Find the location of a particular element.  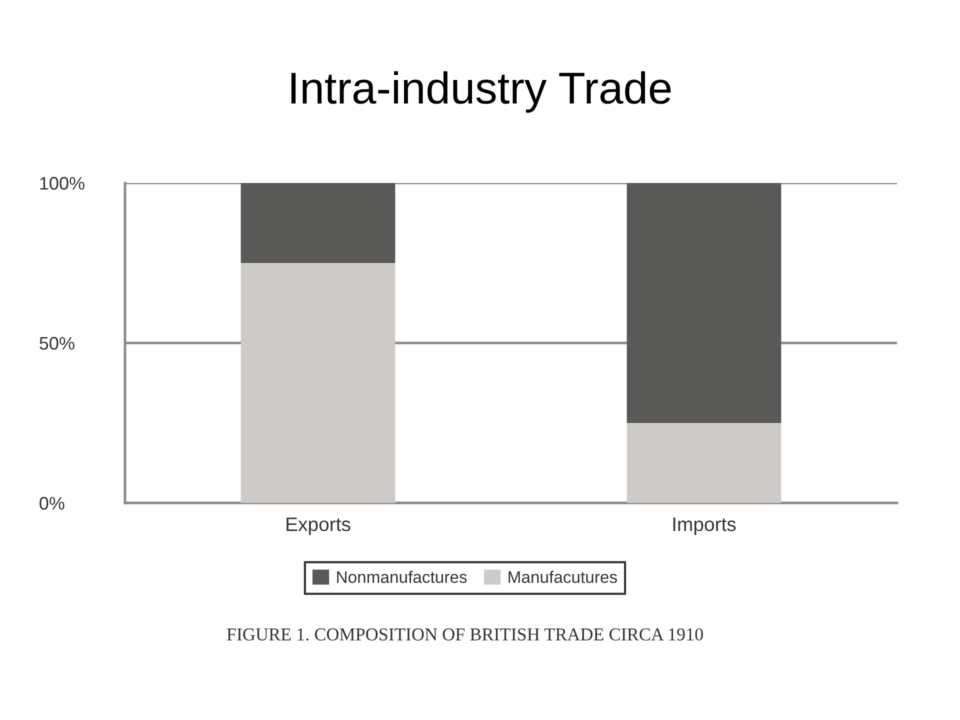

caption: FIGURE 1. COMPOSITION OF BRITISH TRADE CIRCA 1910 is located at coordinates (464, 634).